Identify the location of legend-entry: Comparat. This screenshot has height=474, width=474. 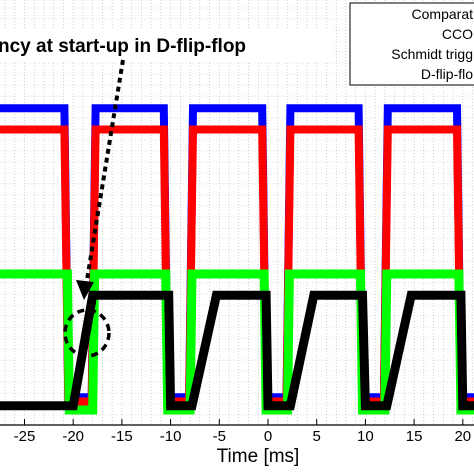
(443, 14).